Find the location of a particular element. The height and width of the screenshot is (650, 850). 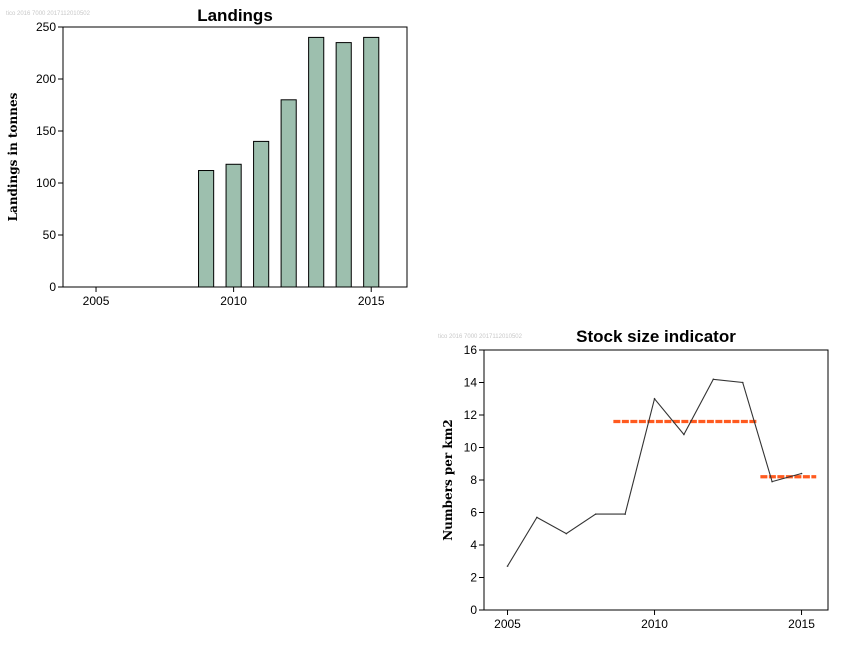

y-tick-label: 4 is located at coordinates (473, 545).